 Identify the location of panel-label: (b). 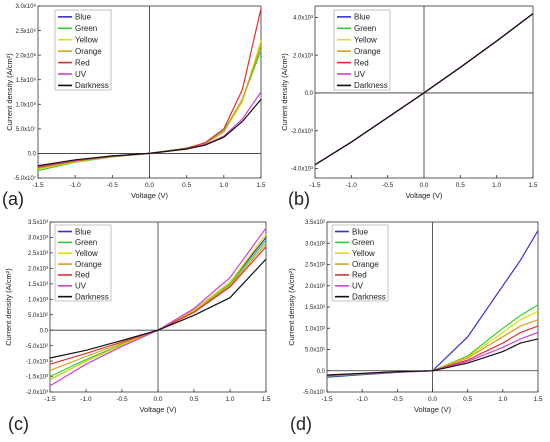
(299, 199).